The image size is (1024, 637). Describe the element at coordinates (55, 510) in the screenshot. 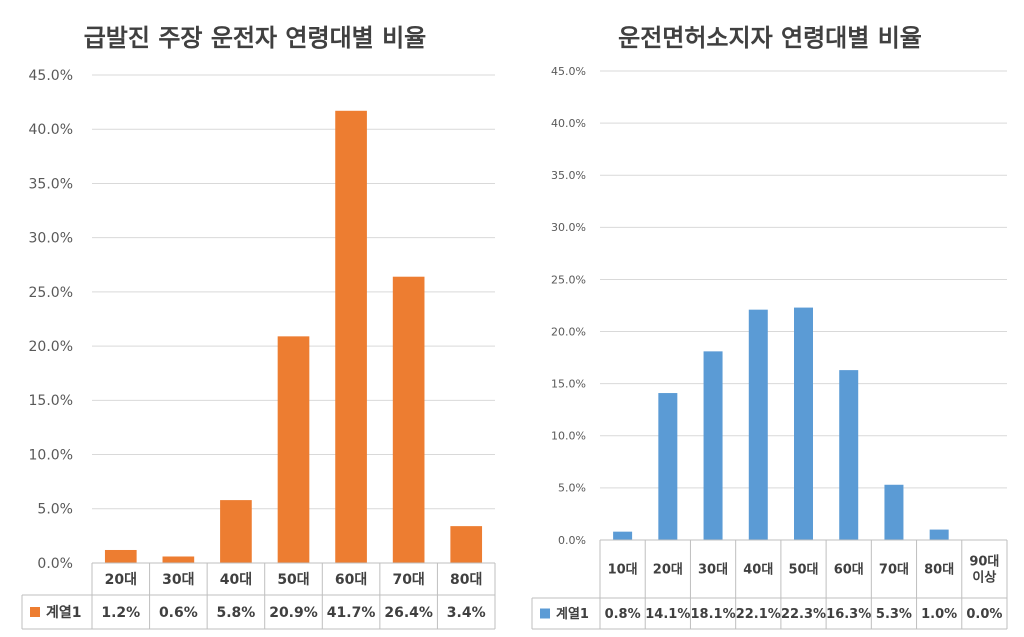

I see `chart1-ytick-label: 5.0%` at that location.